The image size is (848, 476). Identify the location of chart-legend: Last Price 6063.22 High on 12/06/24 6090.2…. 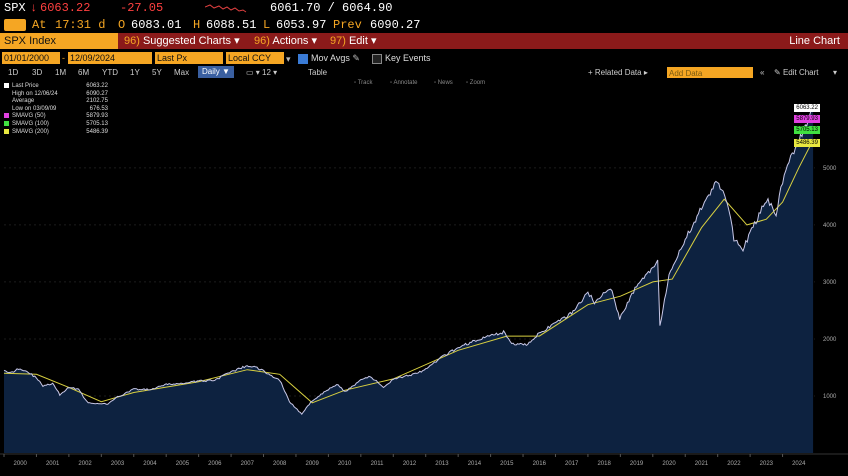
(56, 109).